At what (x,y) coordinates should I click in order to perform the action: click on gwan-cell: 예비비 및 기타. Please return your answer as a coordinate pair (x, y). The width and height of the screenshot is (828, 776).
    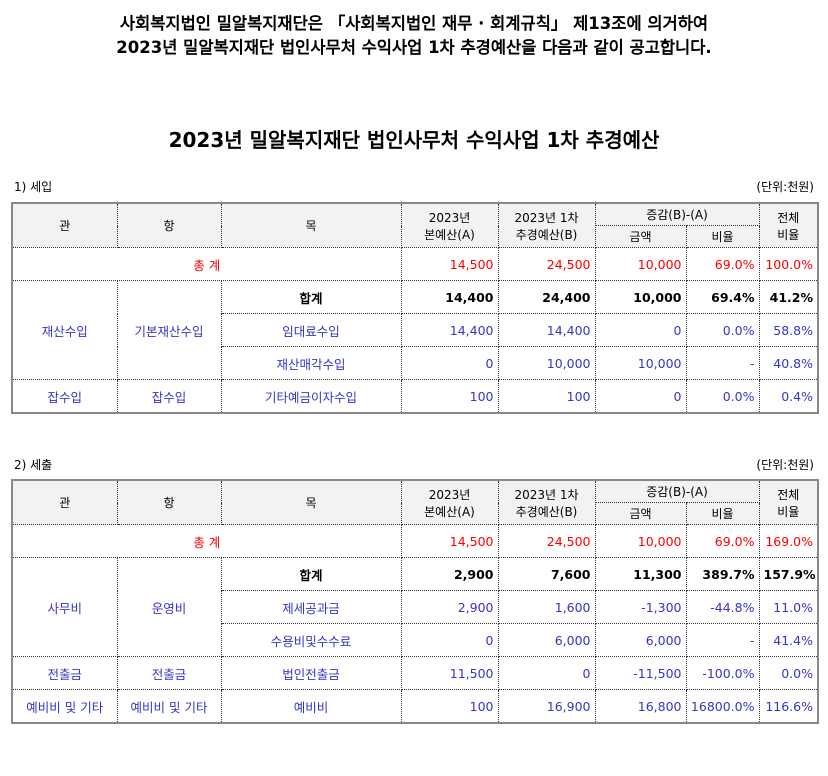
    Looking at the image, I should click on (64, 706).